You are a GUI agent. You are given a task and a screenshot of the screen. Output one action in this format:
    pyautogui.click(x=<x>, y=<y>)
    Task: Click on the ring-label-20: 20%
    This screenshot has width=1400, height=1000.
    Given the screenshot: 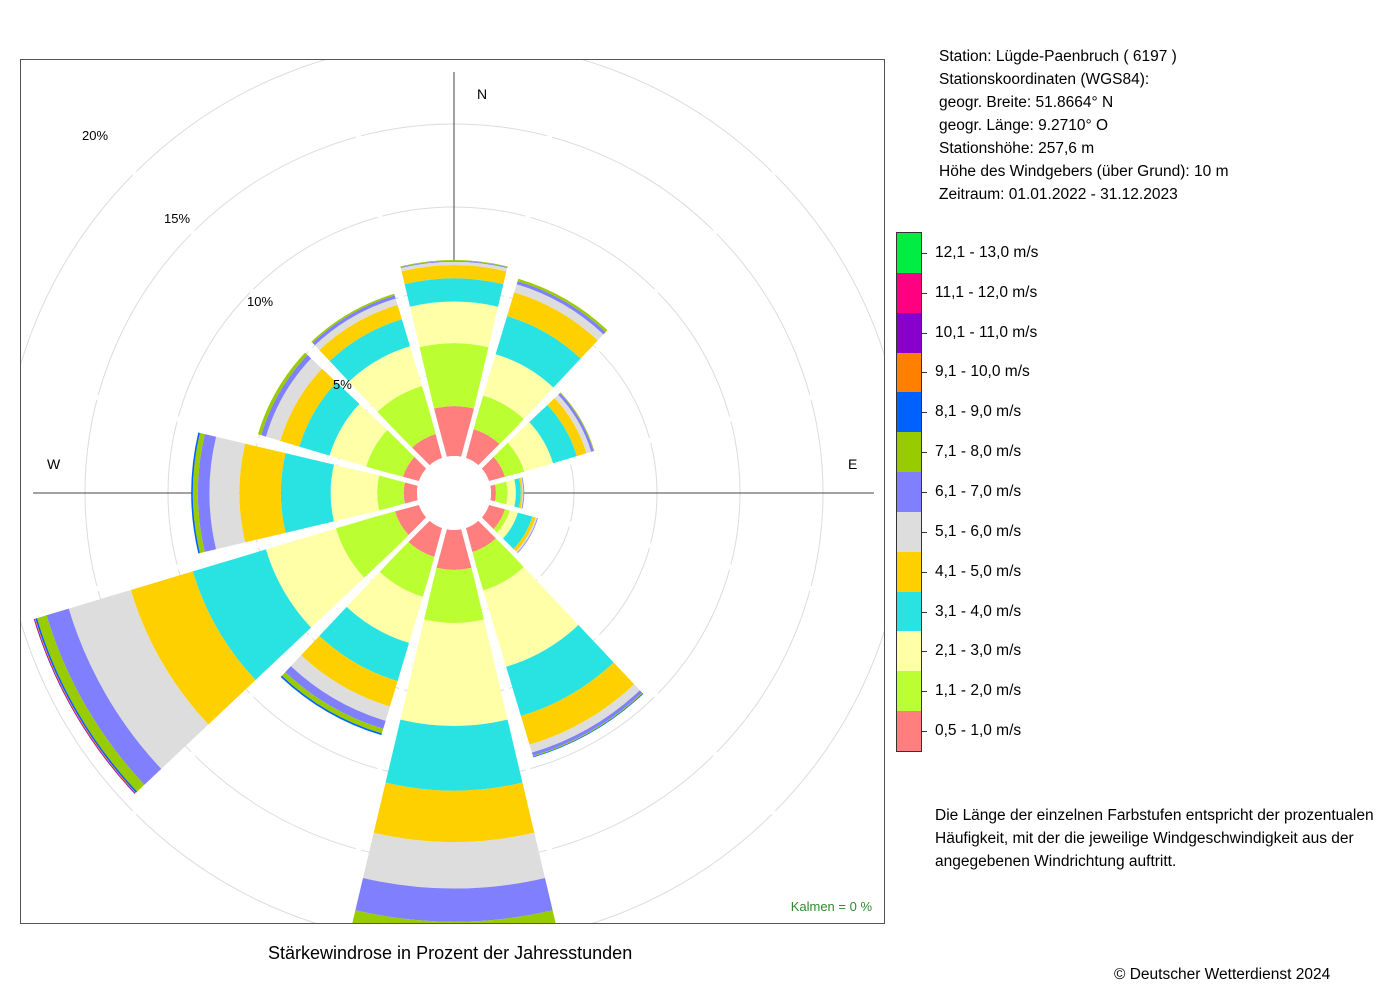 What is the action you would take?
    pyautogui.click(x=95, y=135)
    